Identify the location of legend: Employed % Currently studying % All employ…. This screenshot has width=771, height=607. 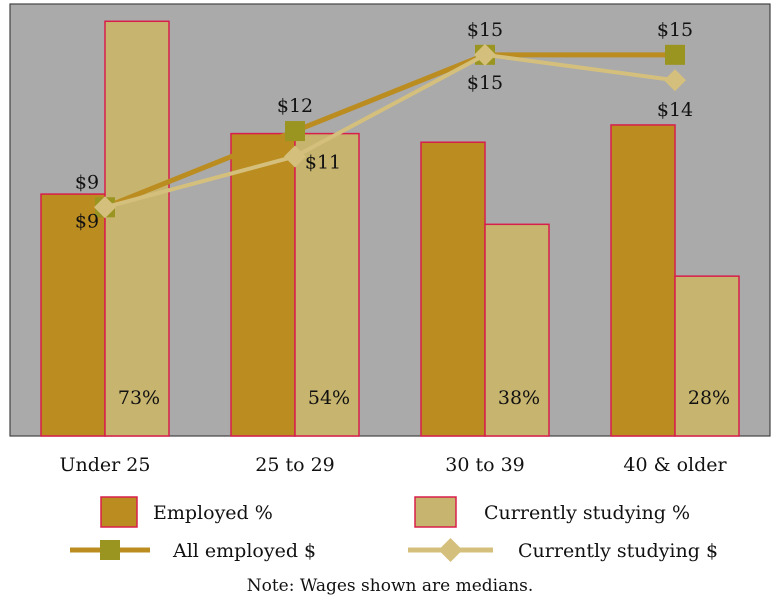
(394, 529).